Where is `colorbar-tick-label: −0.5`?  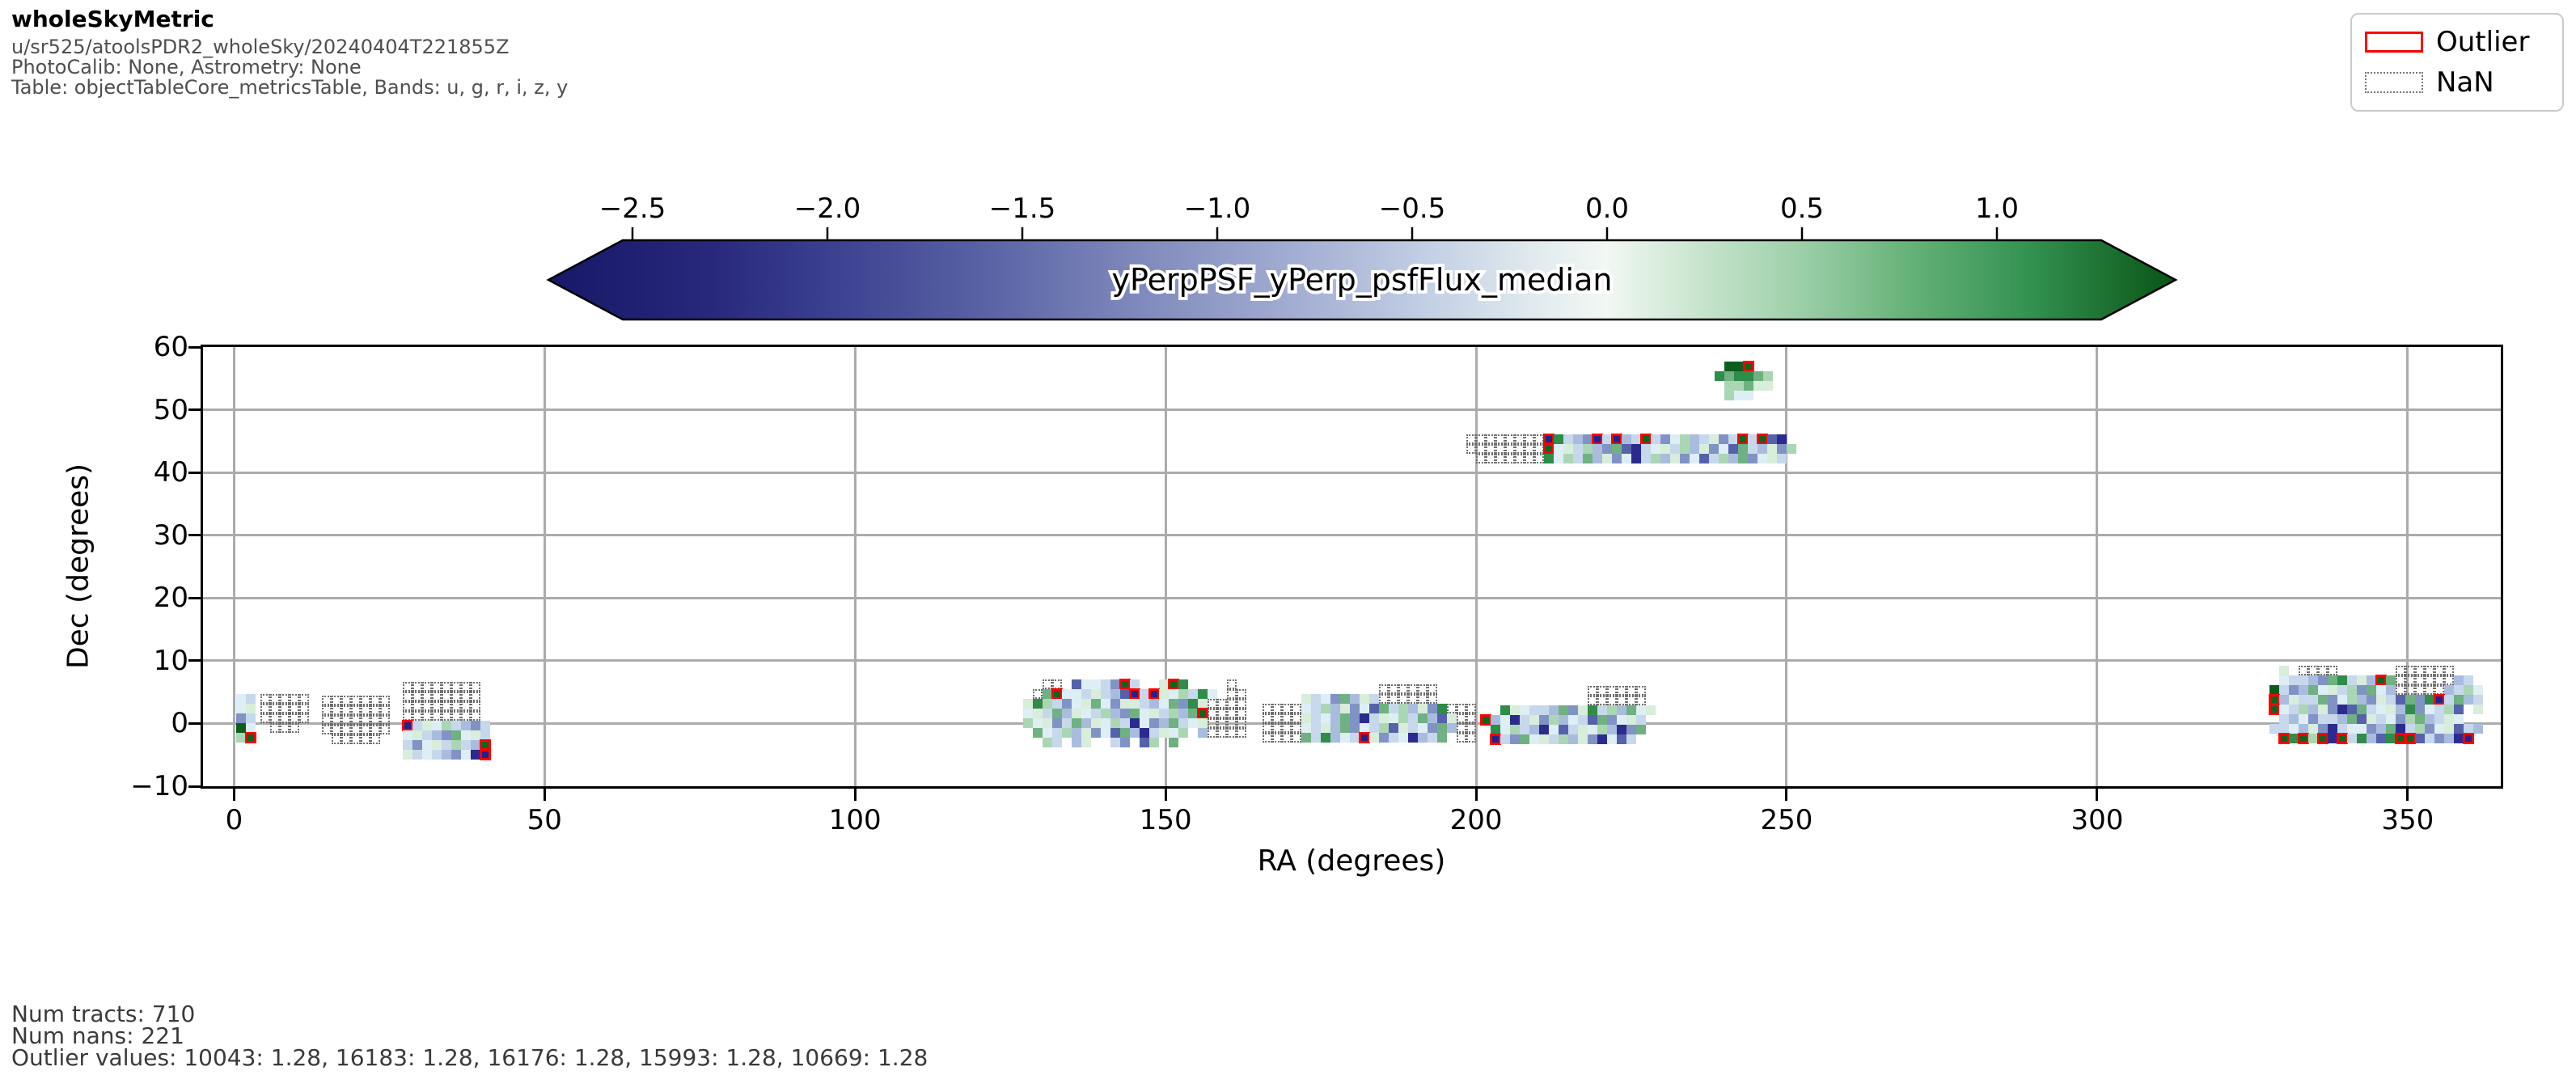
colorbar-tick-label: −0.5 is located at coordinates (1413, 209).